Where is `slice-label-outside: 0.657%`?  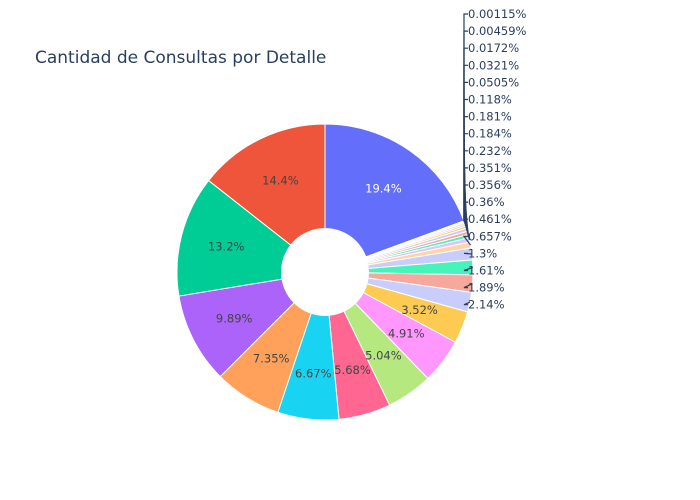
slice-label-outside: 0.657% is located at coordinates (490, 236).